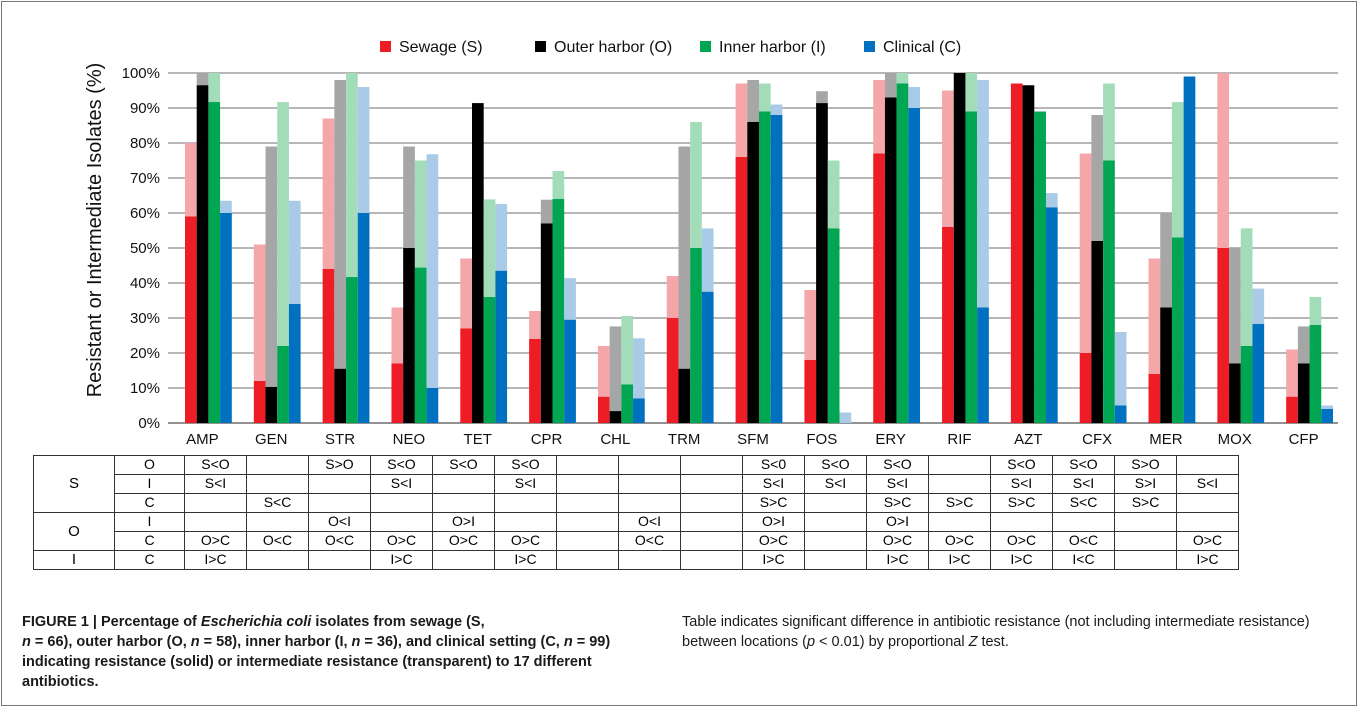 The height and width of the screenshot is (709, 1360). Describe the element at coordinates (409, 439) in the screenshot. I see `x-tick-label: NEO` at that location.